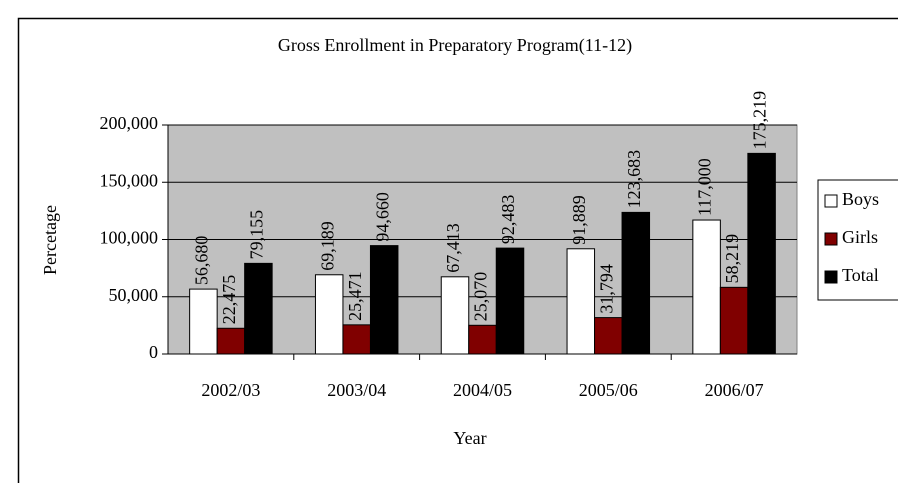  What do you see at coordinates (230, 390) in the screenshot?
I see `x-tick-label: 2002/03` at bounding box center [230, 390].